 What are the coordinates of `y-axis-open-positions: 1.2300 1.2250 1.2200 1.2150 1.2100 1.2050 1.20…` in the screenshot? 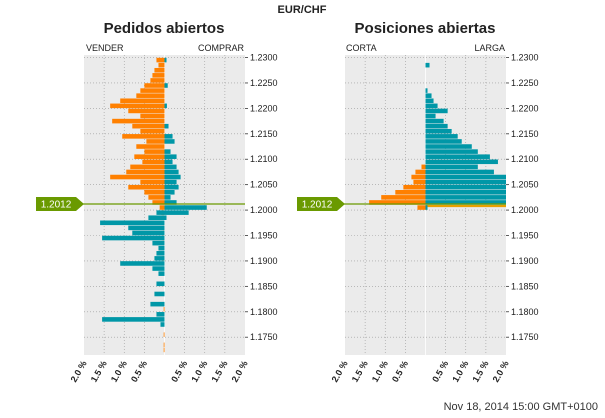 It's located at (522, 197).